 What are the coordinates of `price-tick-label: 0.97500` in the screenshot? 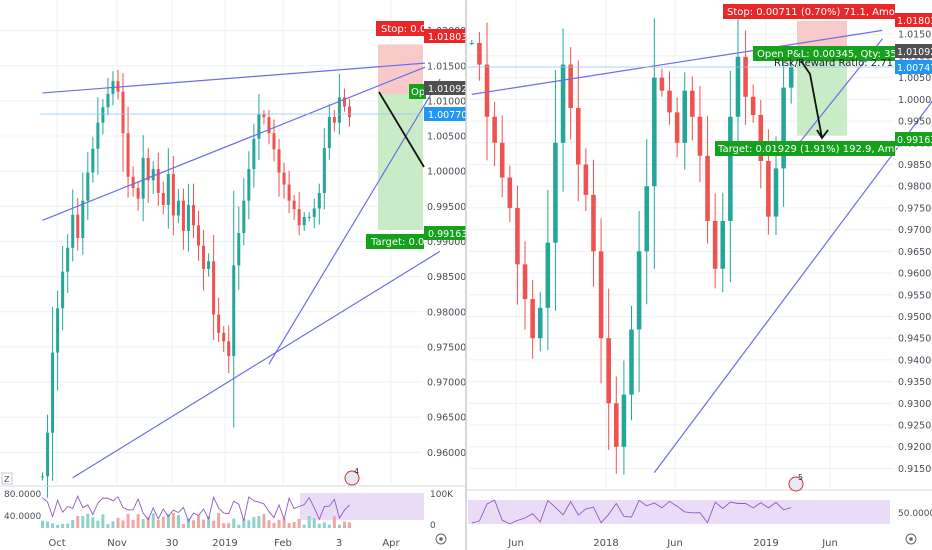 It's located at (446, 347).